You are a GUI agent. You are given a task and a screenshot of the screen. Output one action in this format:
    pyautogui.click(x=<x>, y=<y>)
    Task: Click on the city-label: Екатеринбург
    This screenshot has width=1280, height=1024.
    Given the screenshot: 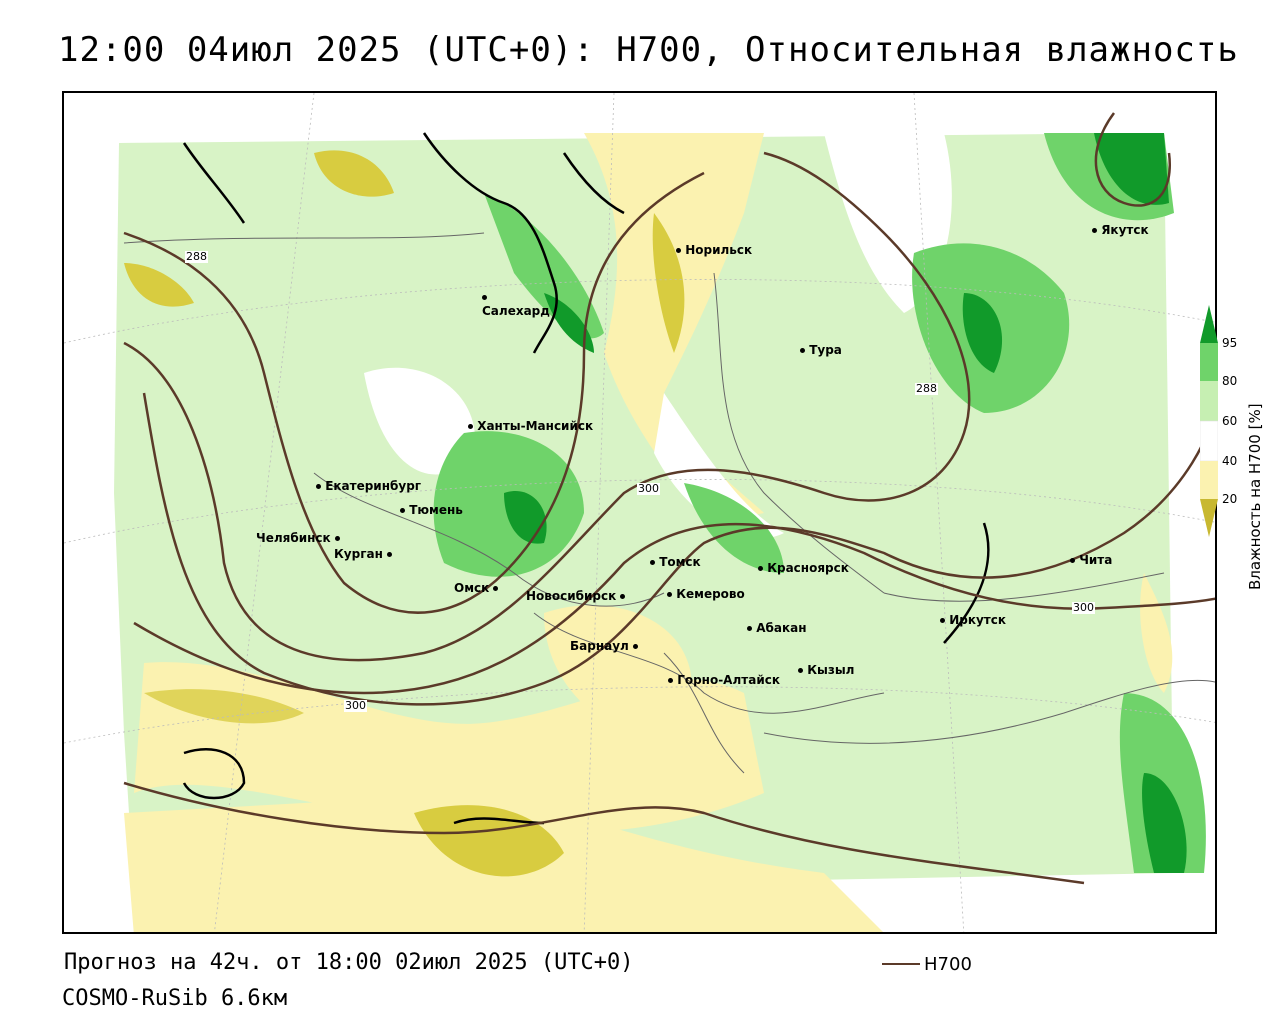 What is the action you would take?
    pyautogui.click(x=373, y=486)
    